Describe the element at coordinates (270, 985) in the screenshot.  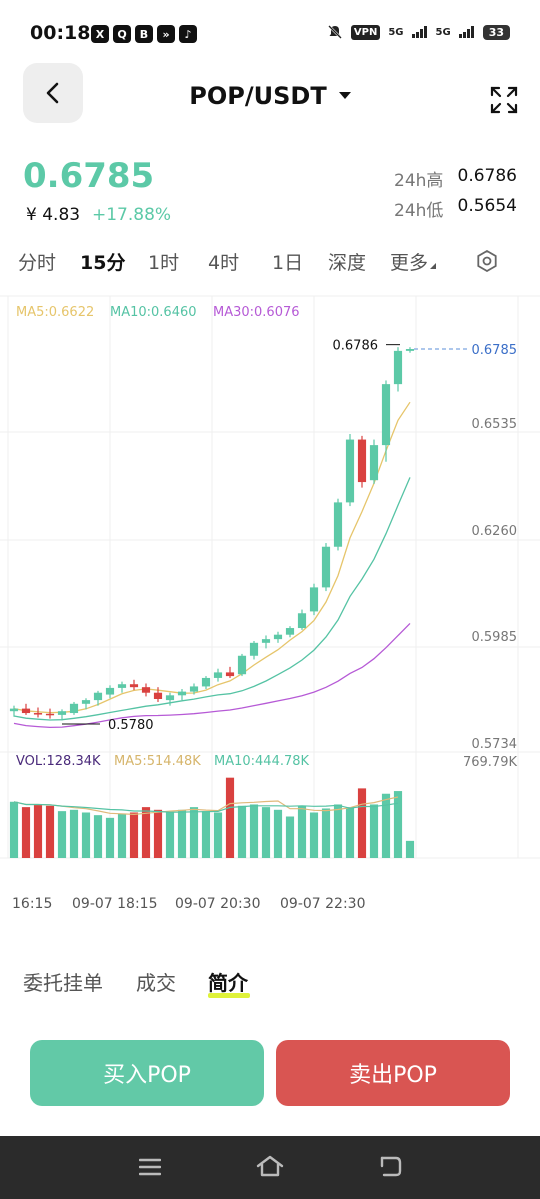
I see `bottom-tabs: 委托挂单 成交 简介` at that location.